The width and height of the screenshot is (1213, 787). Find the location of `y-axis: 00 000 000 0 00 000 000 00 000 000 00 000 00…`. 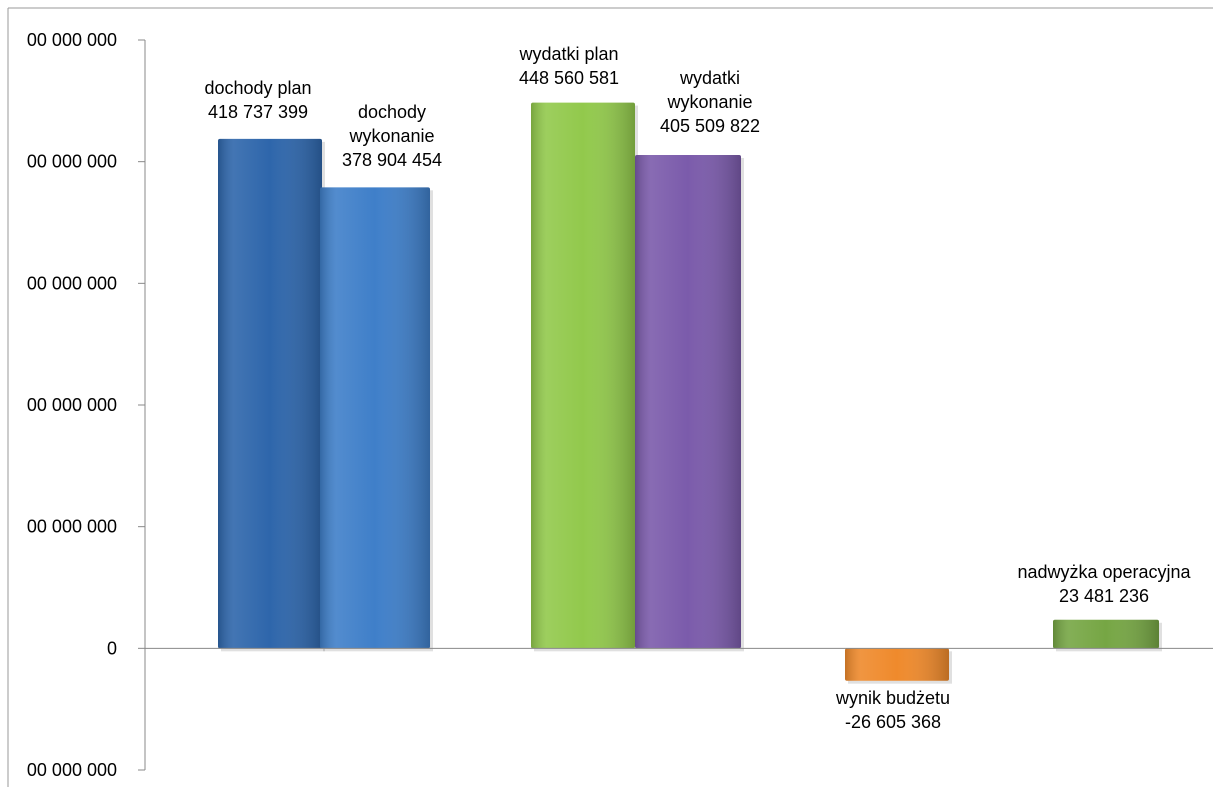

y-axis: 00 000 000 0 00 000 000 00 000 000 00 000 00… is located at coordinates (86, 405).